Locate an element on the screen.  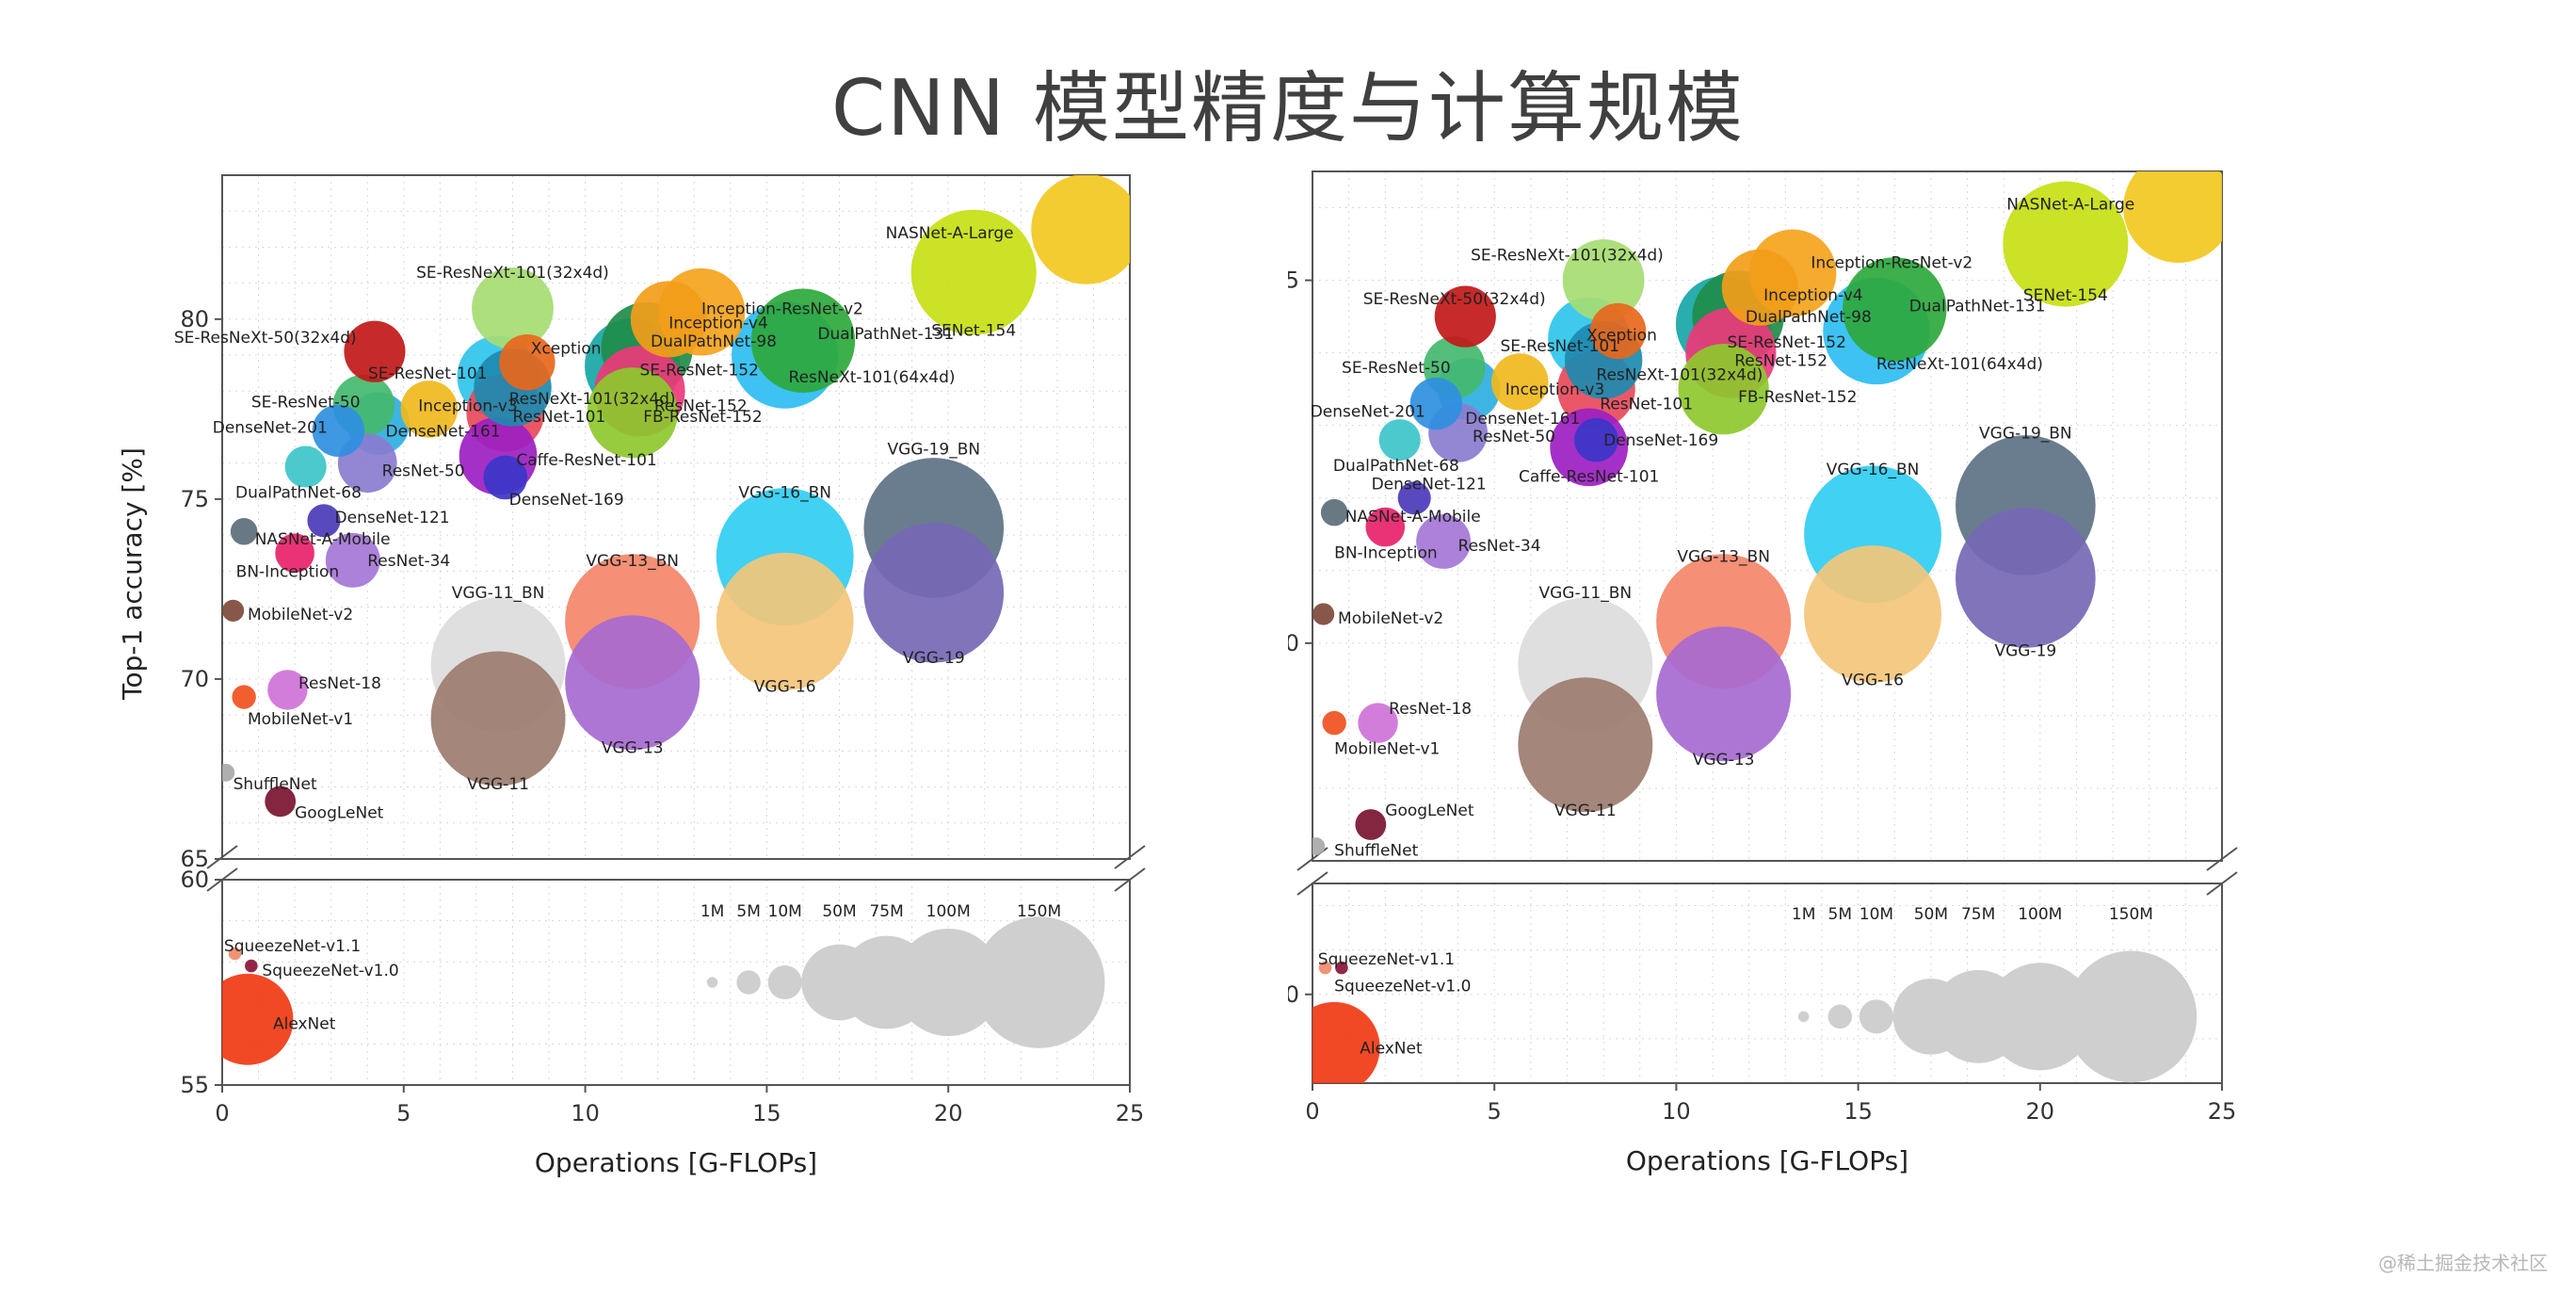
point-label-resnet-152: ResNet-152 is located at coordinates (701, 406).